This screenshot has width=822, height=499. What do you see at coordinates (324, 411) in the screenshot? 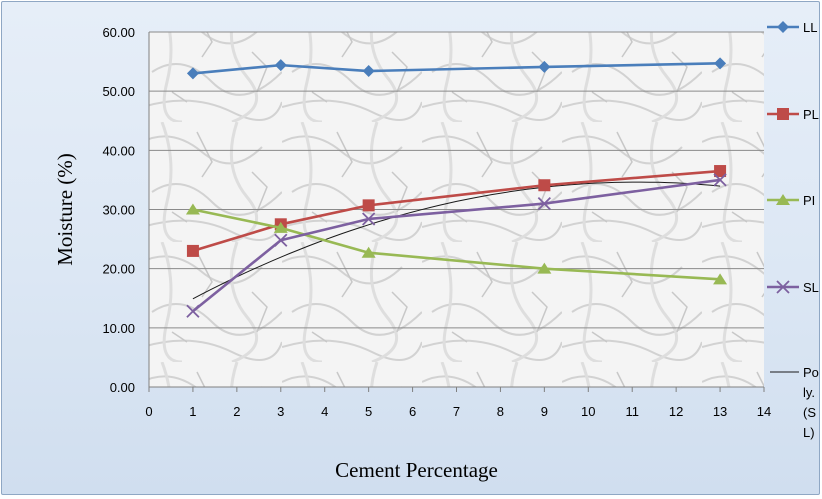
I see `x-tick-label: 4` at bounding box center [324, 411].